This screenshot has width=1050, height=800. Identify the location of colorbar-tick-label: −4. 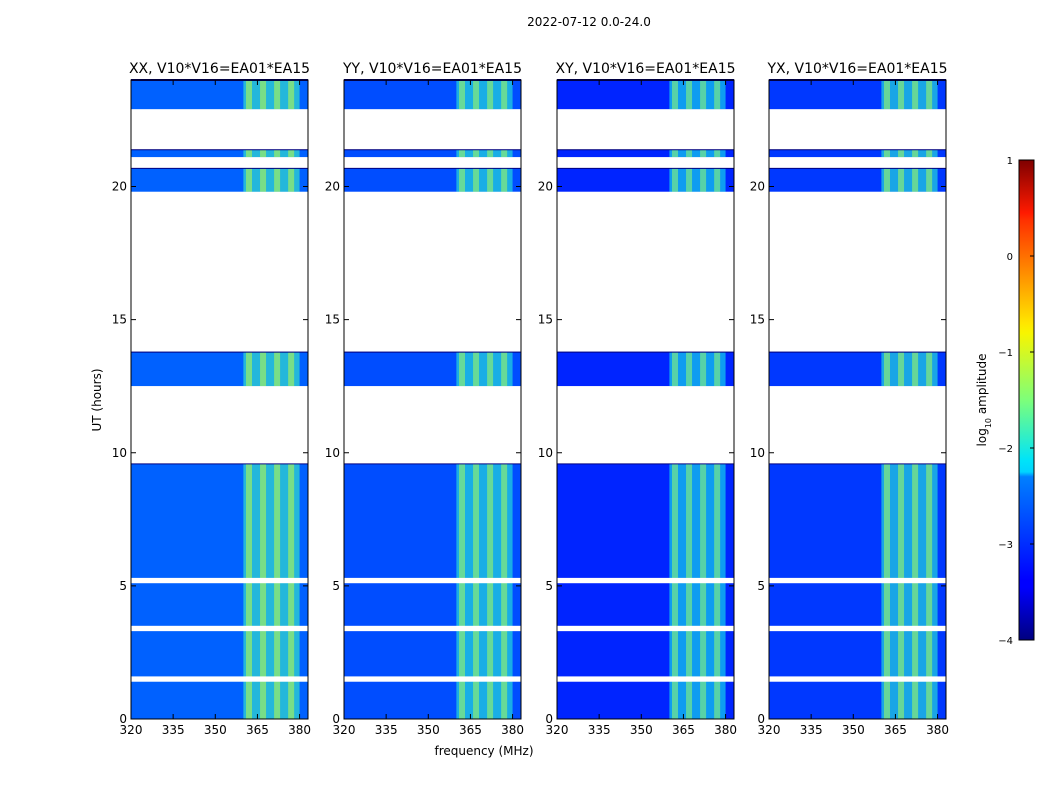
(1005, 641).